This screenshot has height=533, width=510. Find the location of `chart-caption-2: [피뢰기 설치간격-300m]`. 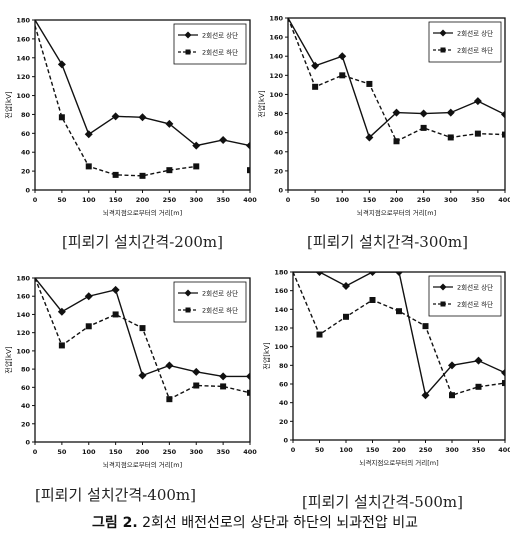

chart-caption-2: [피뢰기 설치간격-300m] is located at coordinates (387, 242).